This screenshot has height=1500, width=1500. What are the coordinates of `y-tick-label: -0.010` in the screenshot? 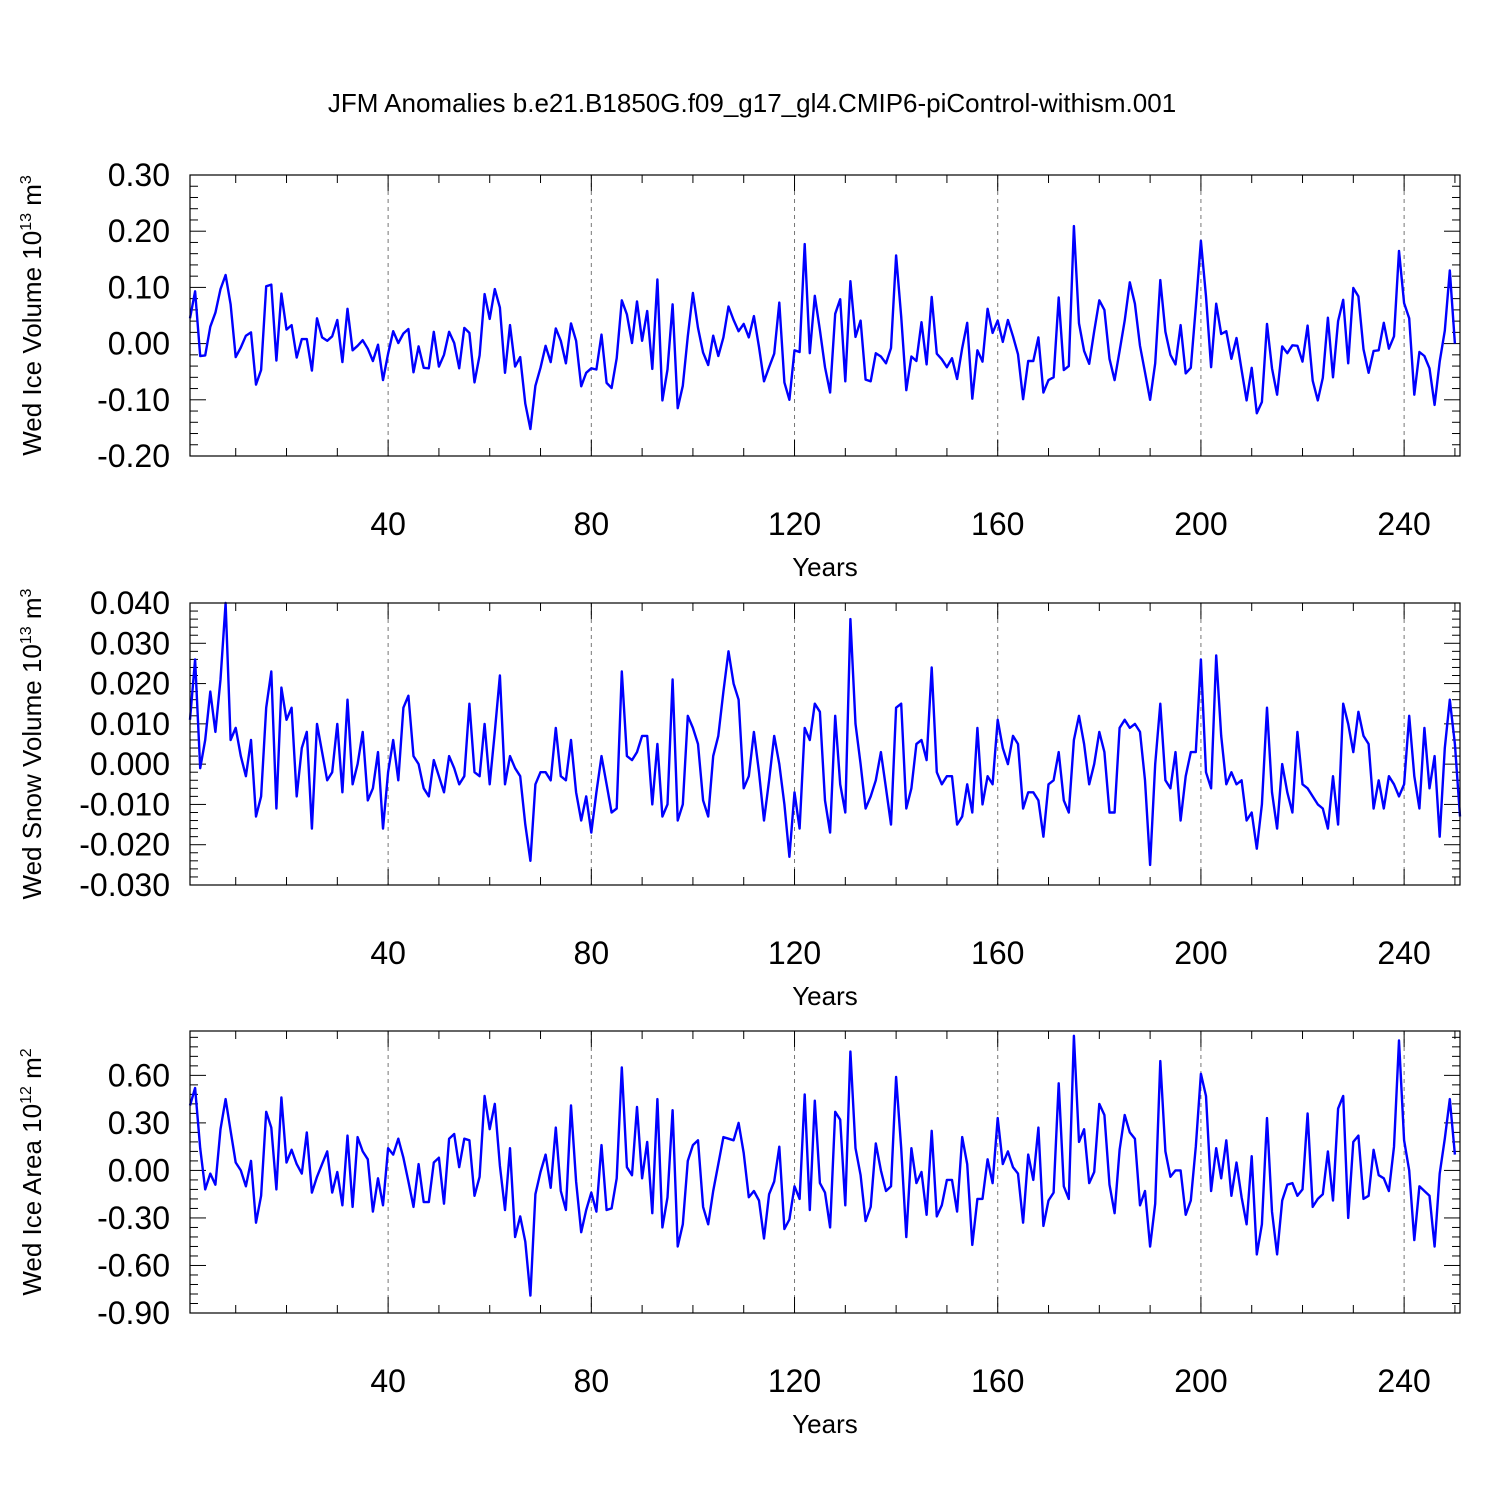 It's located at (124, 804).